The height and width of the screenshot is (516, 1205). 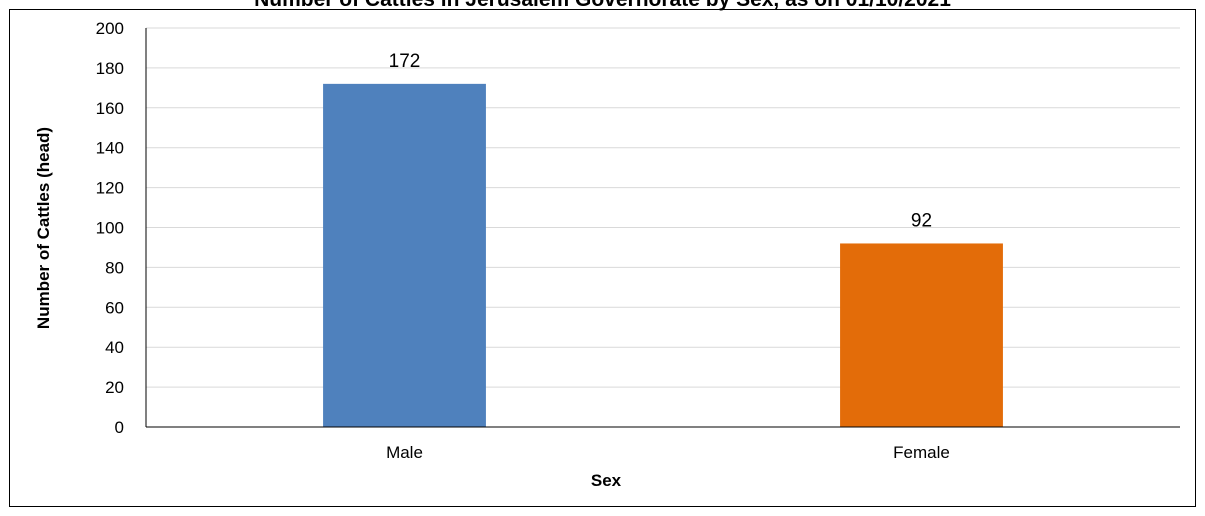 I want to click on y-tick-label: 140, so click(x=110, y=148).